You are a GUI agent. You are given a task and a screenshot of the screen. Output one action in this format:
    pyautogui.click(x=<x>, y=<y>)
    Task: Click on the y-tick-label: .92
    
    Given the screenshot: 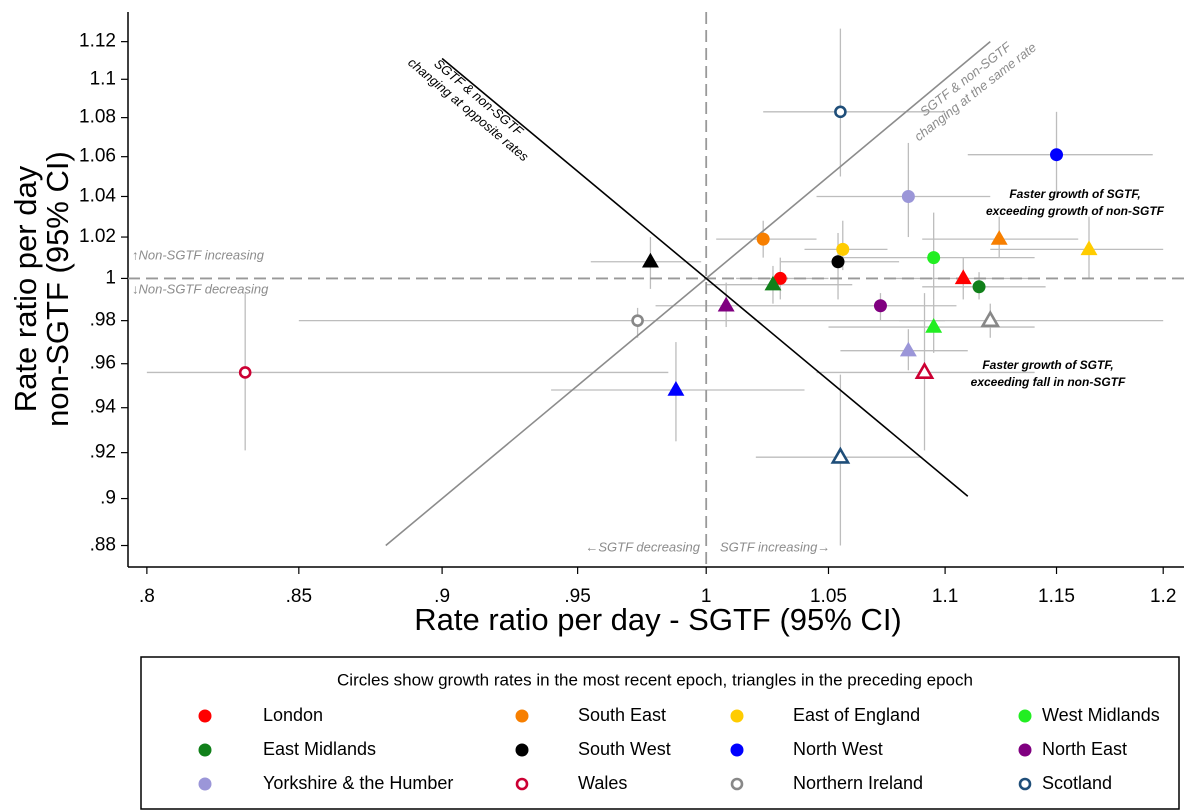 What is the action you would take?
    pyautogui.click(x=103, y=452)
    